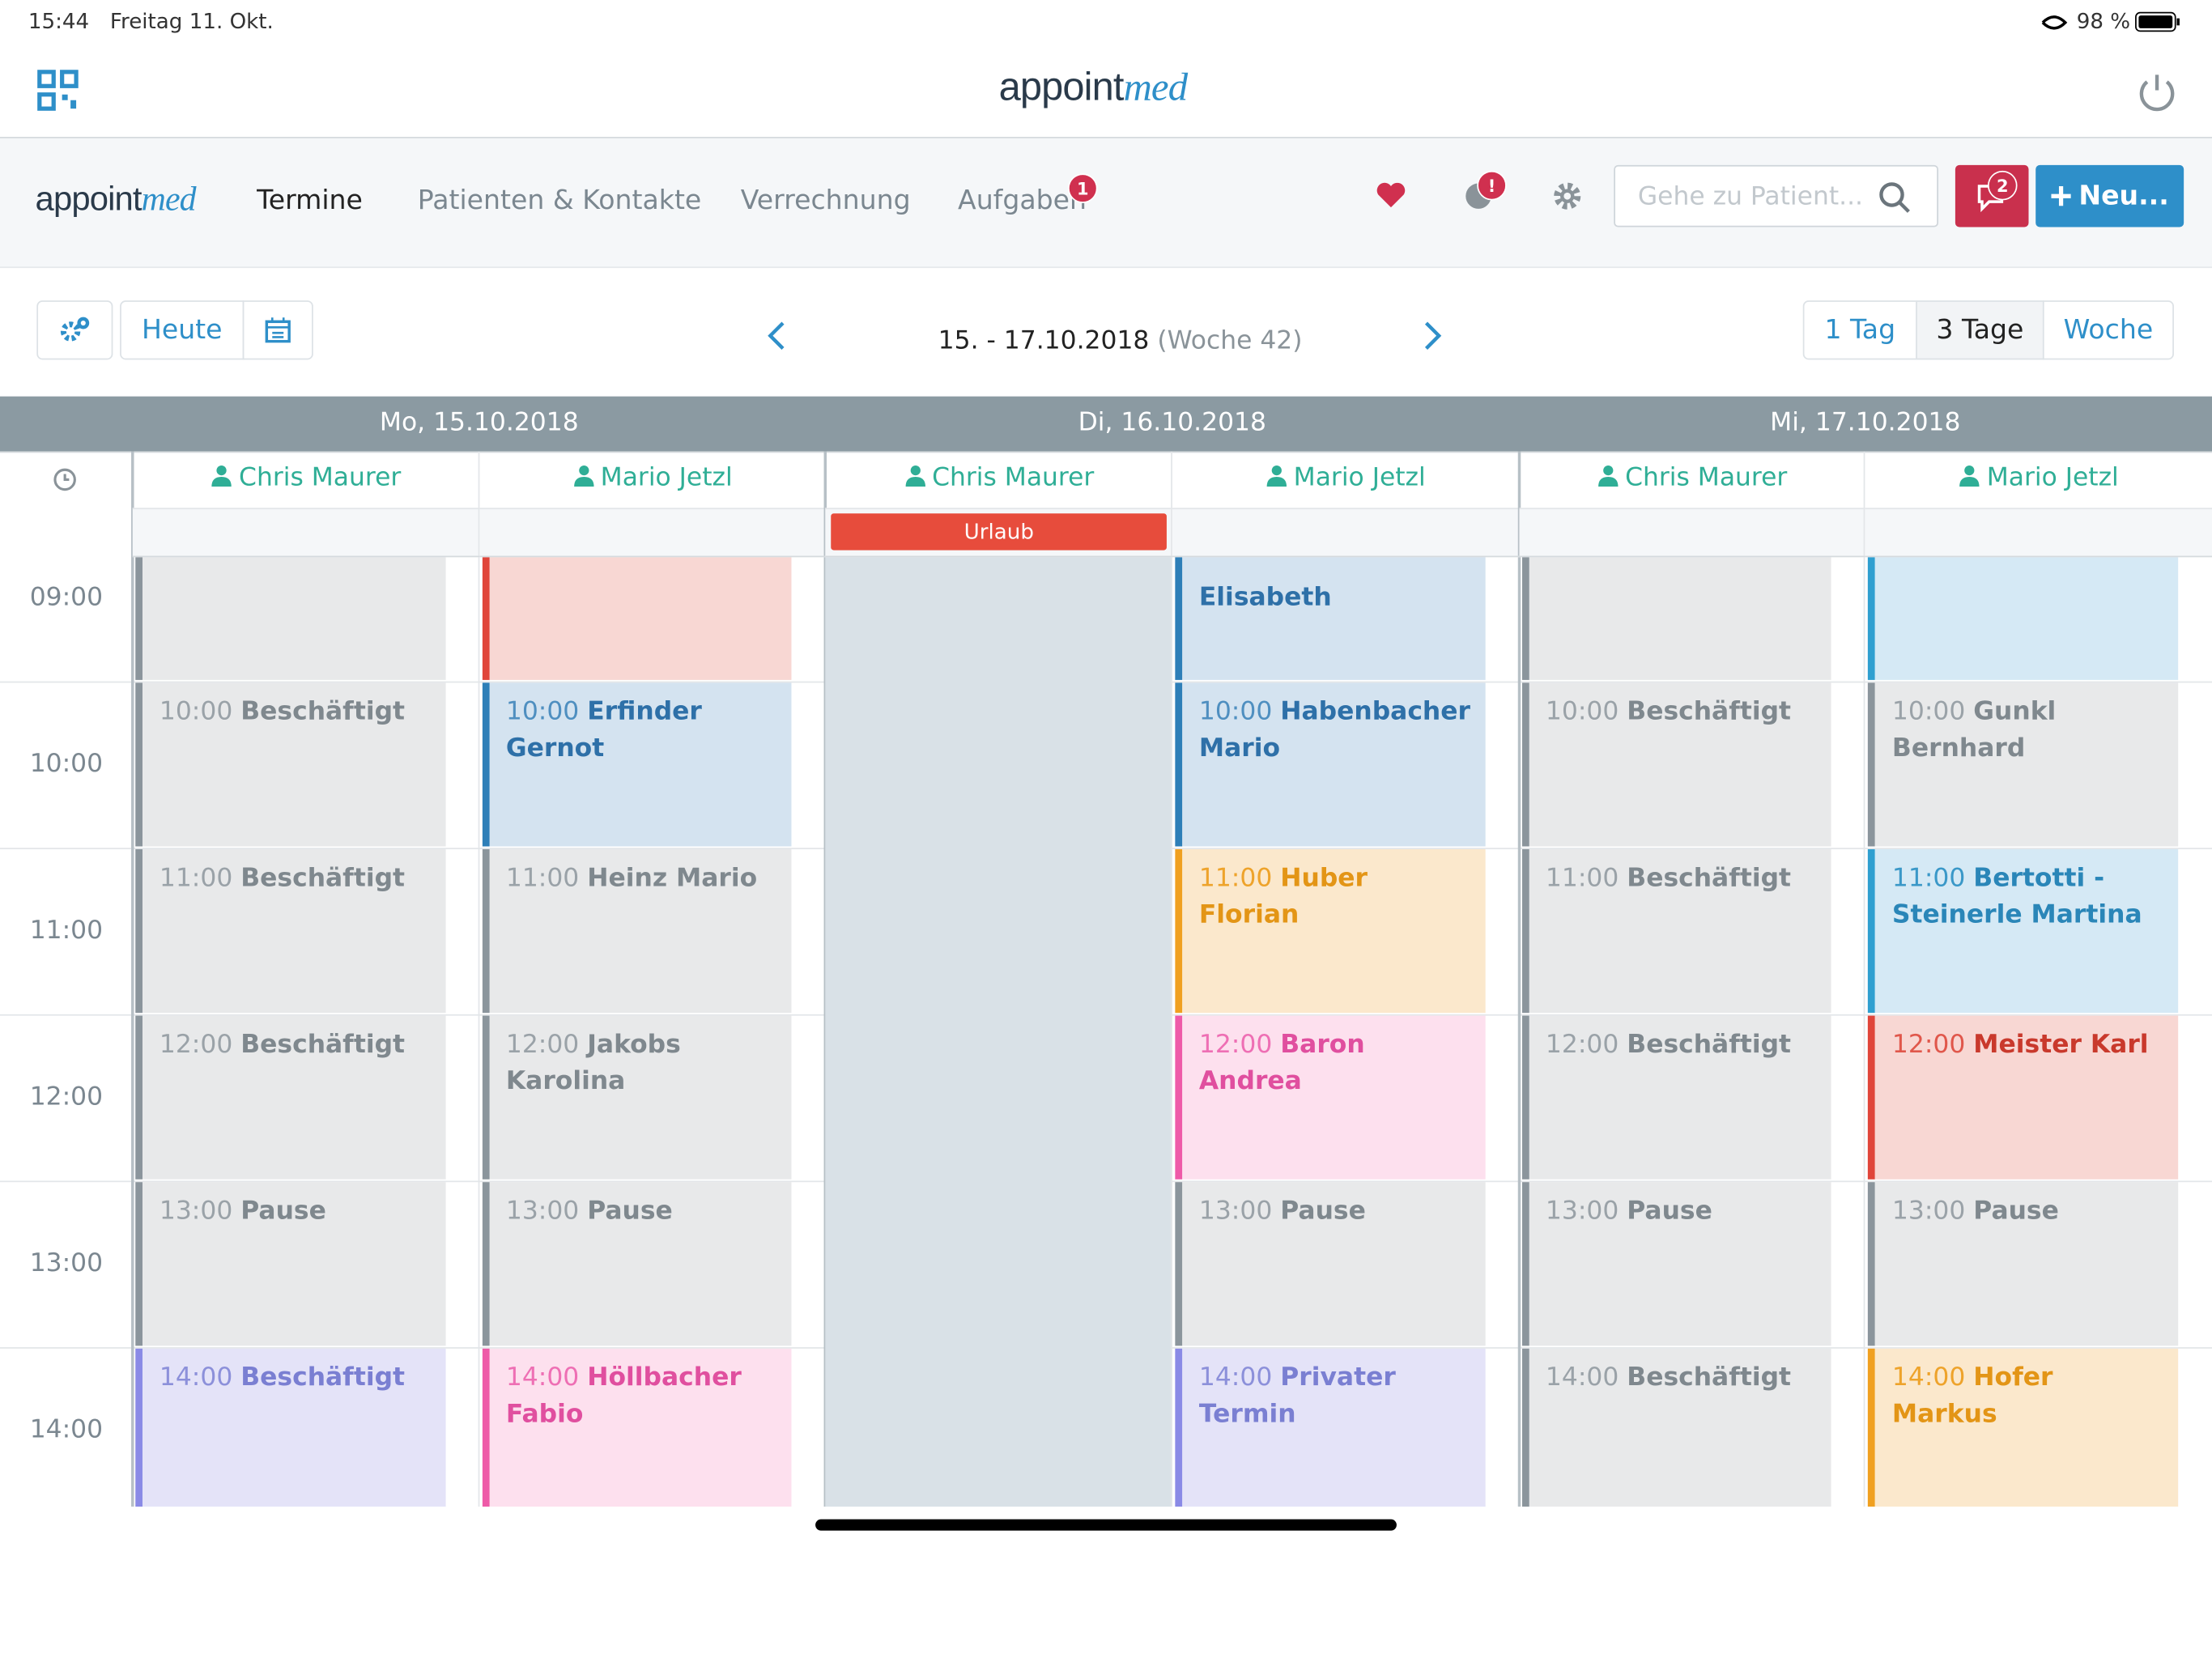 The image size is (2212, 1658). Describe the element at coordinates (560, 200) in the screenshot. I see `nav-item: Patienten & Kontakte` at that location.